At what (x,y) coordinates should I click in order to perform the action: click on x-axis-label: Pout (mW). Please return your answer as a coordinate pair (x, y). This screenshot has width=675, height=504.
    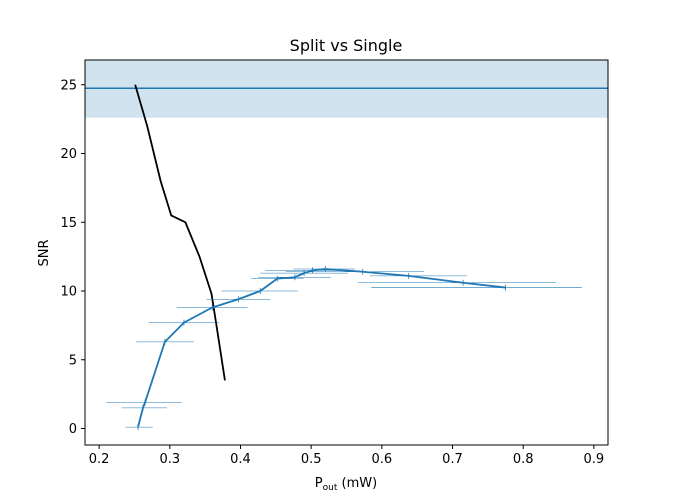
    Looking at the image, I should click on (346, 484).